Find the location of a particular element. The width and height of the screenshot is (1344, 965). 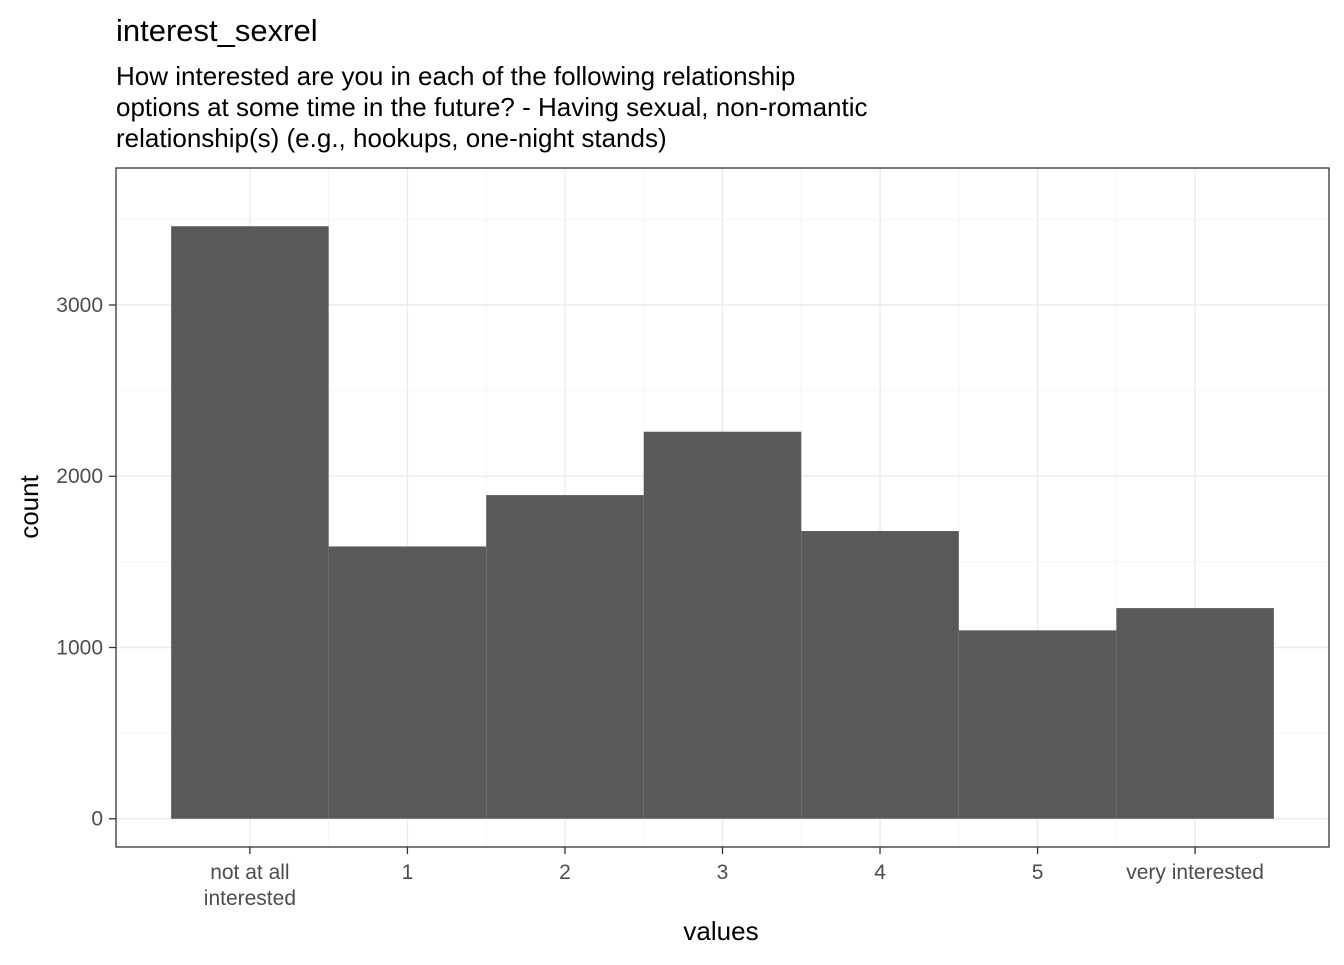

x-tick-label: 5 is located at coordinates (1038, 872).